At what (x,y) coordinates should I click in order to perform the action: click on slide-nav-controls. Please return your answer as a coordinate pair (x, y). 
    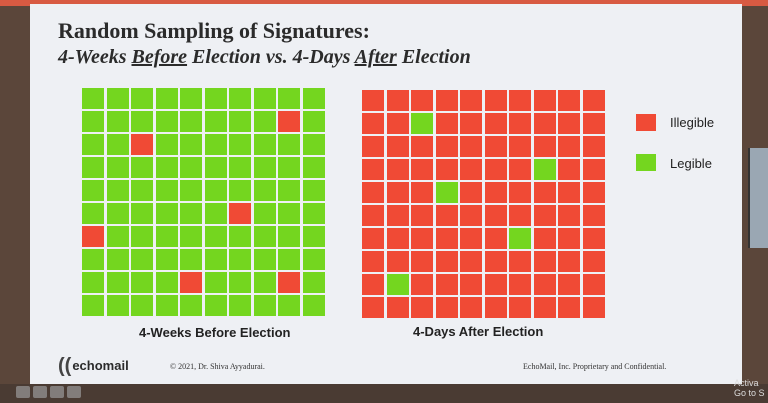
    Looking at the image, I should click on (48, 392).